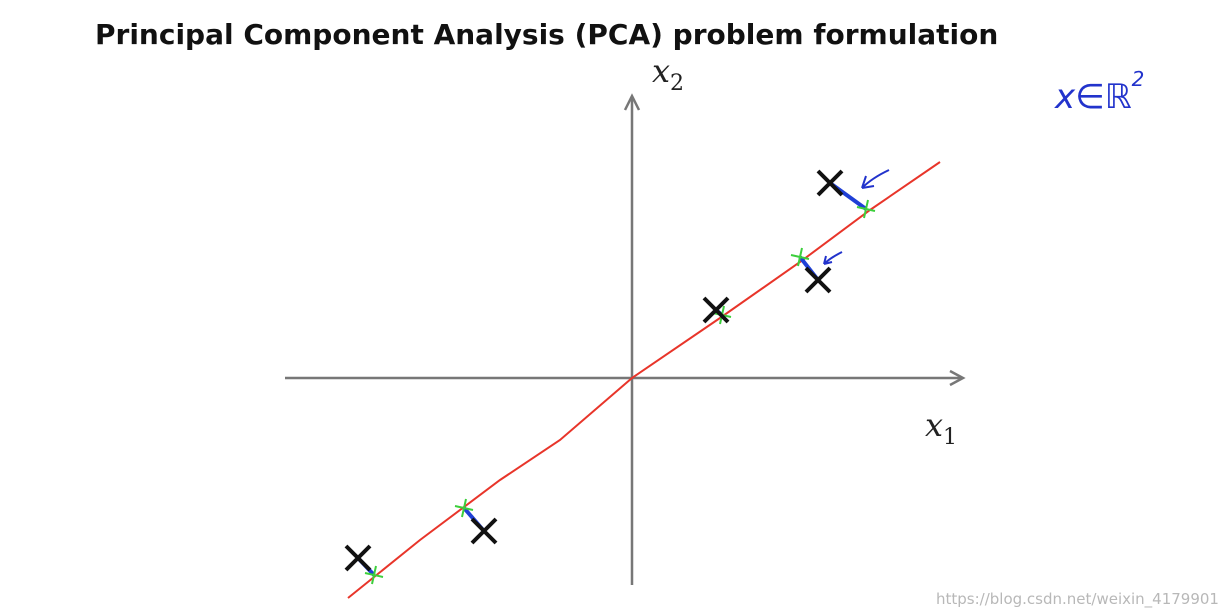 The height and width of the screenshot is (616, 1218). What do you see at coordinates (1077, 599) in the screenshot?
I see `watermark: https://blog.csdn.net/weixin_41799019` at bounding box center [1077, 599].